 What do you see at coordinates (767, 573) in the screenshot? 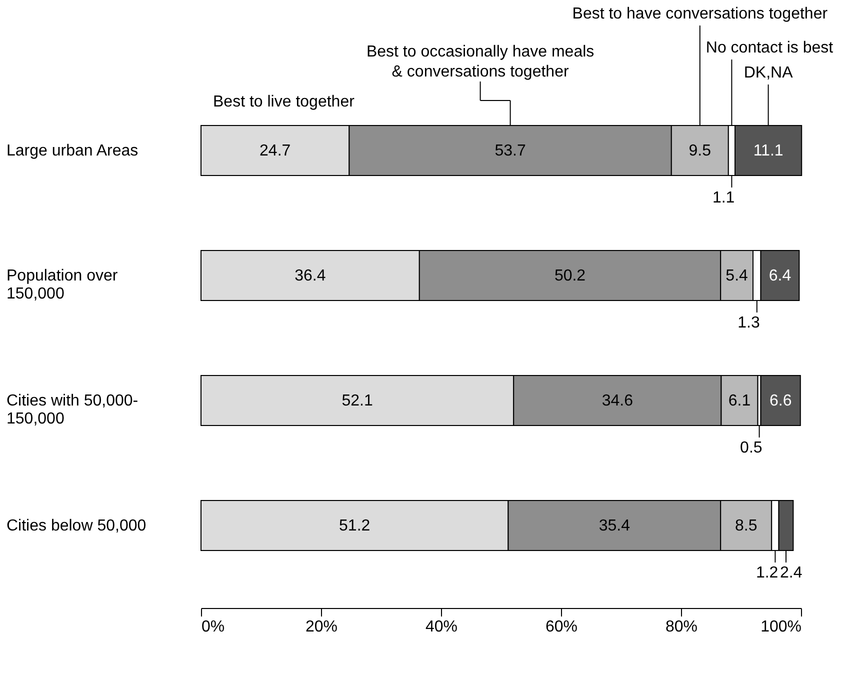
I see `data-label: 1.2` at bounding box center [767, 573].